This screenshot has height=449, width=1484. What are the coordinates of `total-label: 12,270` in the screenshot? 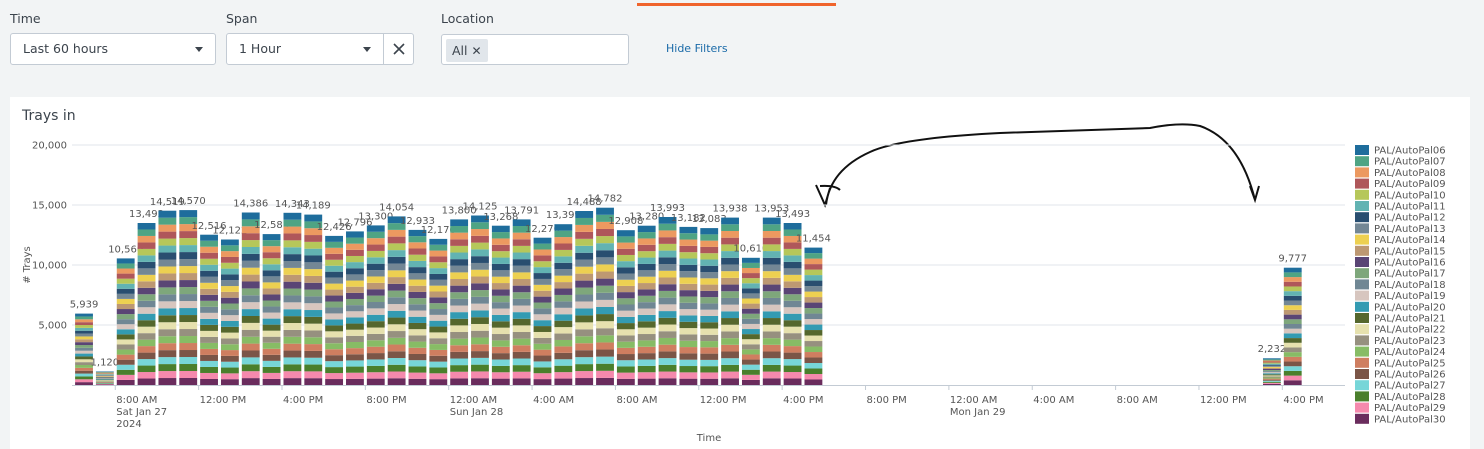 It's located at (542, 229).